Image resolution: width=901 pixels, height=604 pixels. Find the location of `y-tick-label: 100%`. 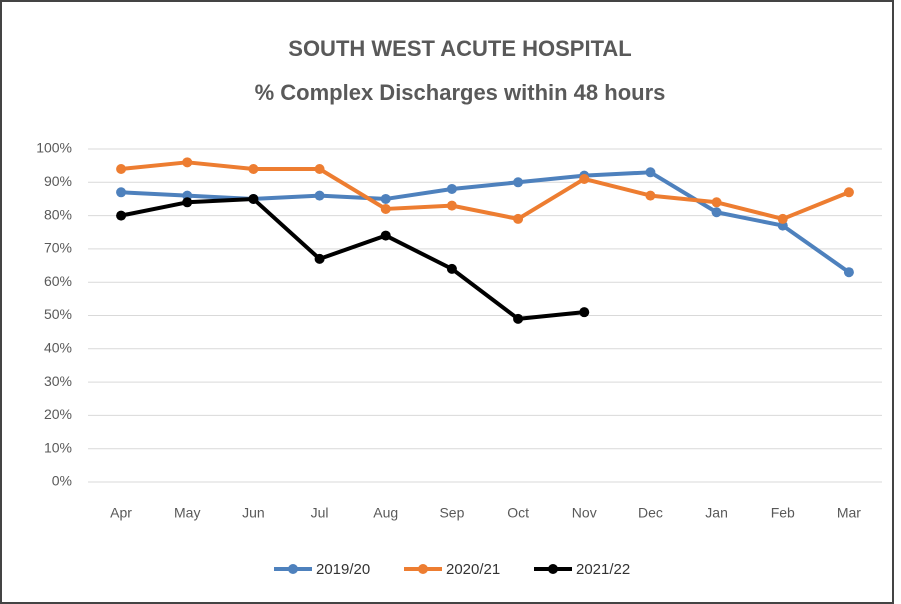

y-tick-label: 100% is located at coordinates (54, 148).